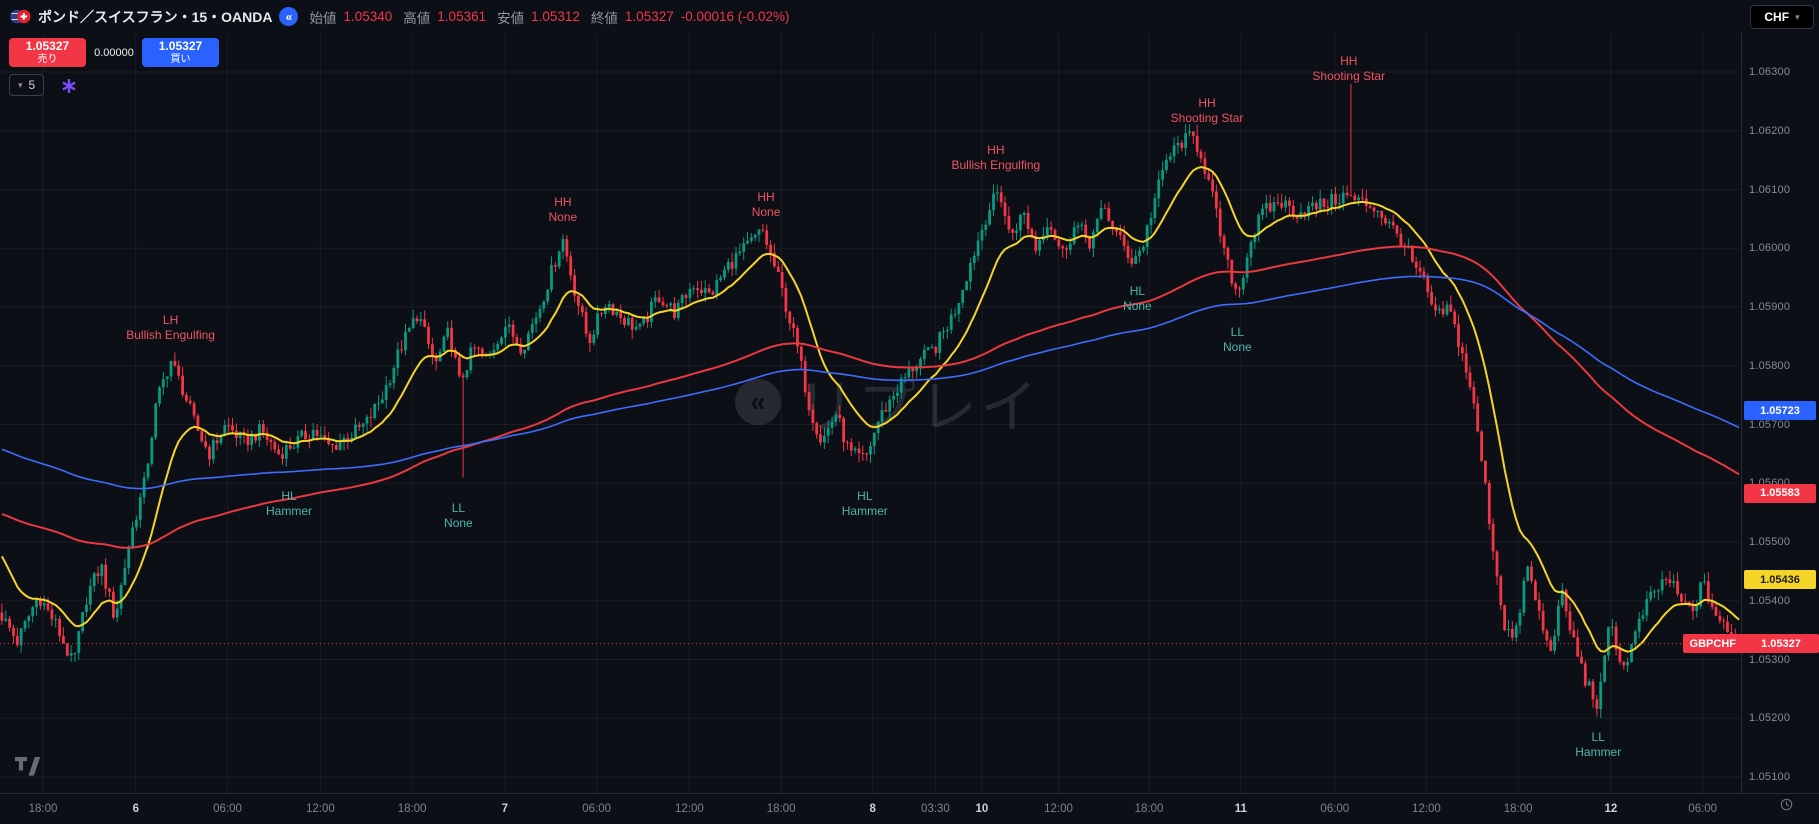 The height and width of the screenshot is (824, 1819). What do you see at coordinates (1770, 307) in the screenshot?
I see `price-tick-label: 1.05900` at bounding box center [1770, 307].